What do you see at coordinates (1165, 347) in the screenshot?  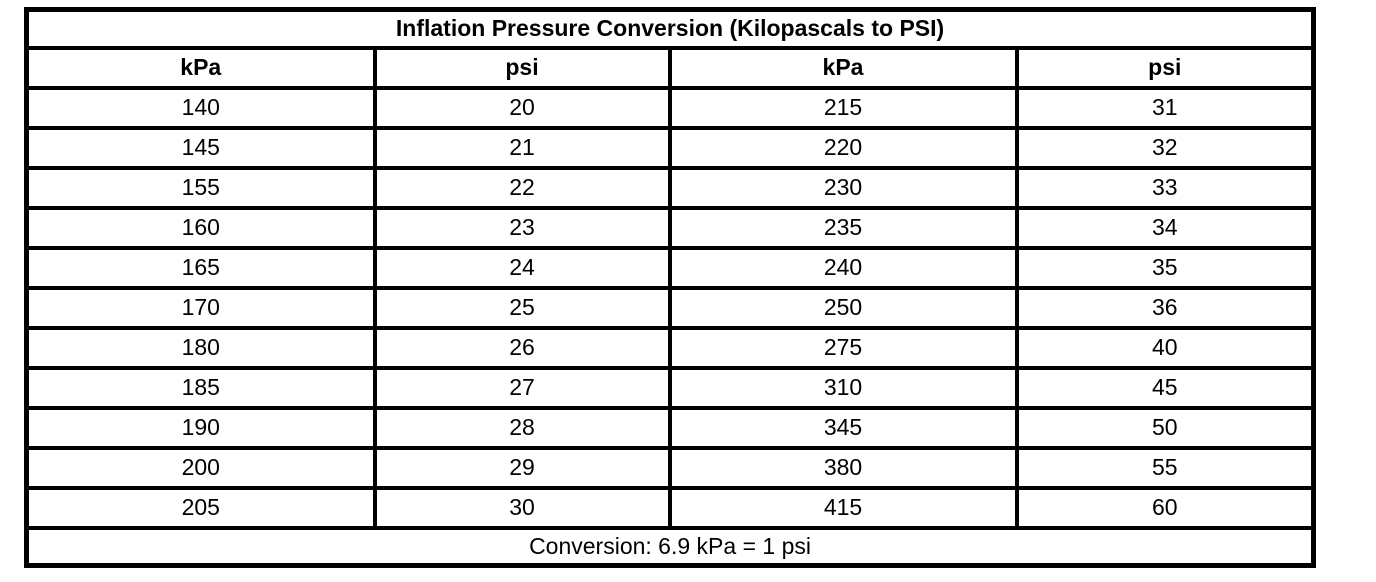 I see `psi-value: 40` at bounding box center [1165, 347].